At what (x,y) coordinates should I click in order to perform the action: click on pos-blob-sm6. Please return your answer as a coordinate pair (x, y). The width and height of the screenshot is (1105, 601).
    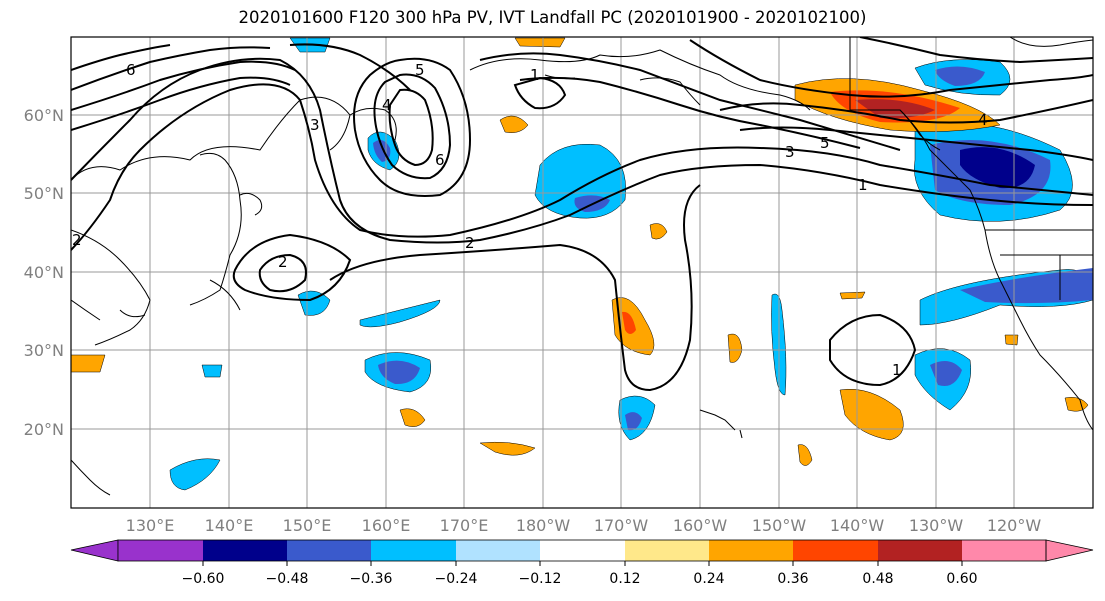
    Looking at the image, I should click on (805, 455).